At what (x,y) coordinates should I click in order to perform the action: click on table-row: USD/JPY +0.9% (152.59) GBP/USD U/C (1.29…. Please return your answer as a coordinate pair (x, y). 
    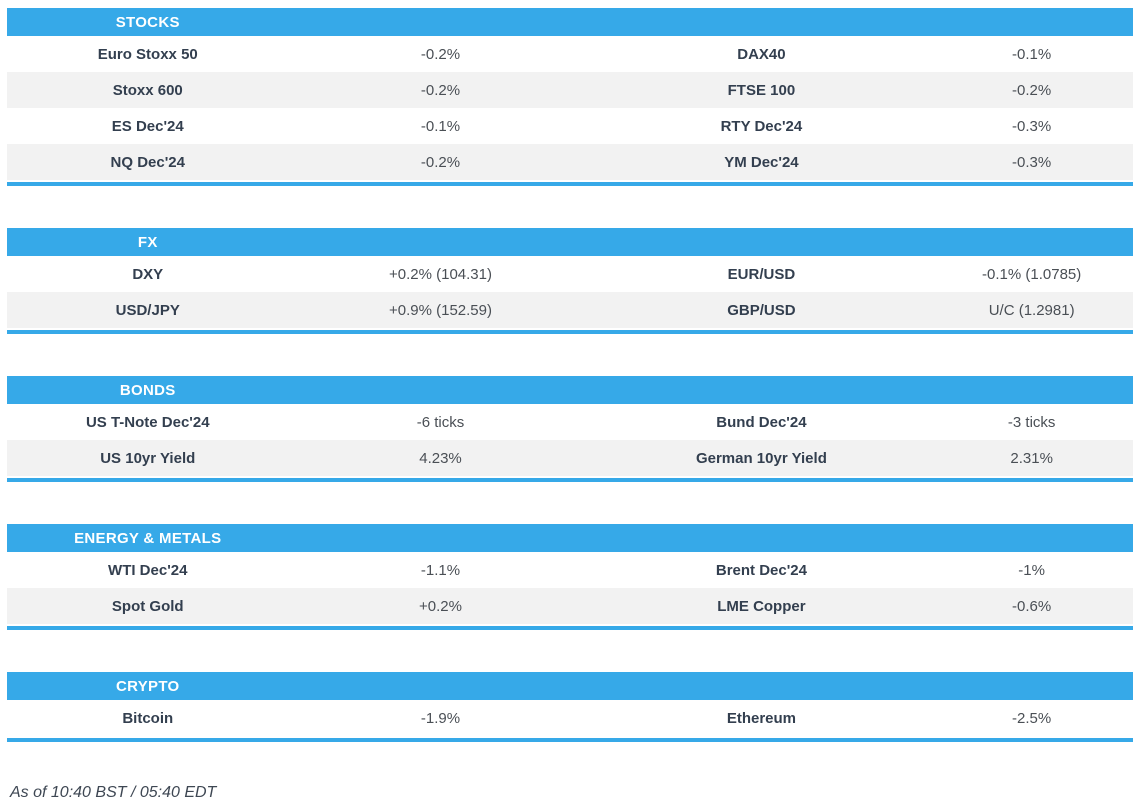
    Looking at the image, I should click on (570, 310).